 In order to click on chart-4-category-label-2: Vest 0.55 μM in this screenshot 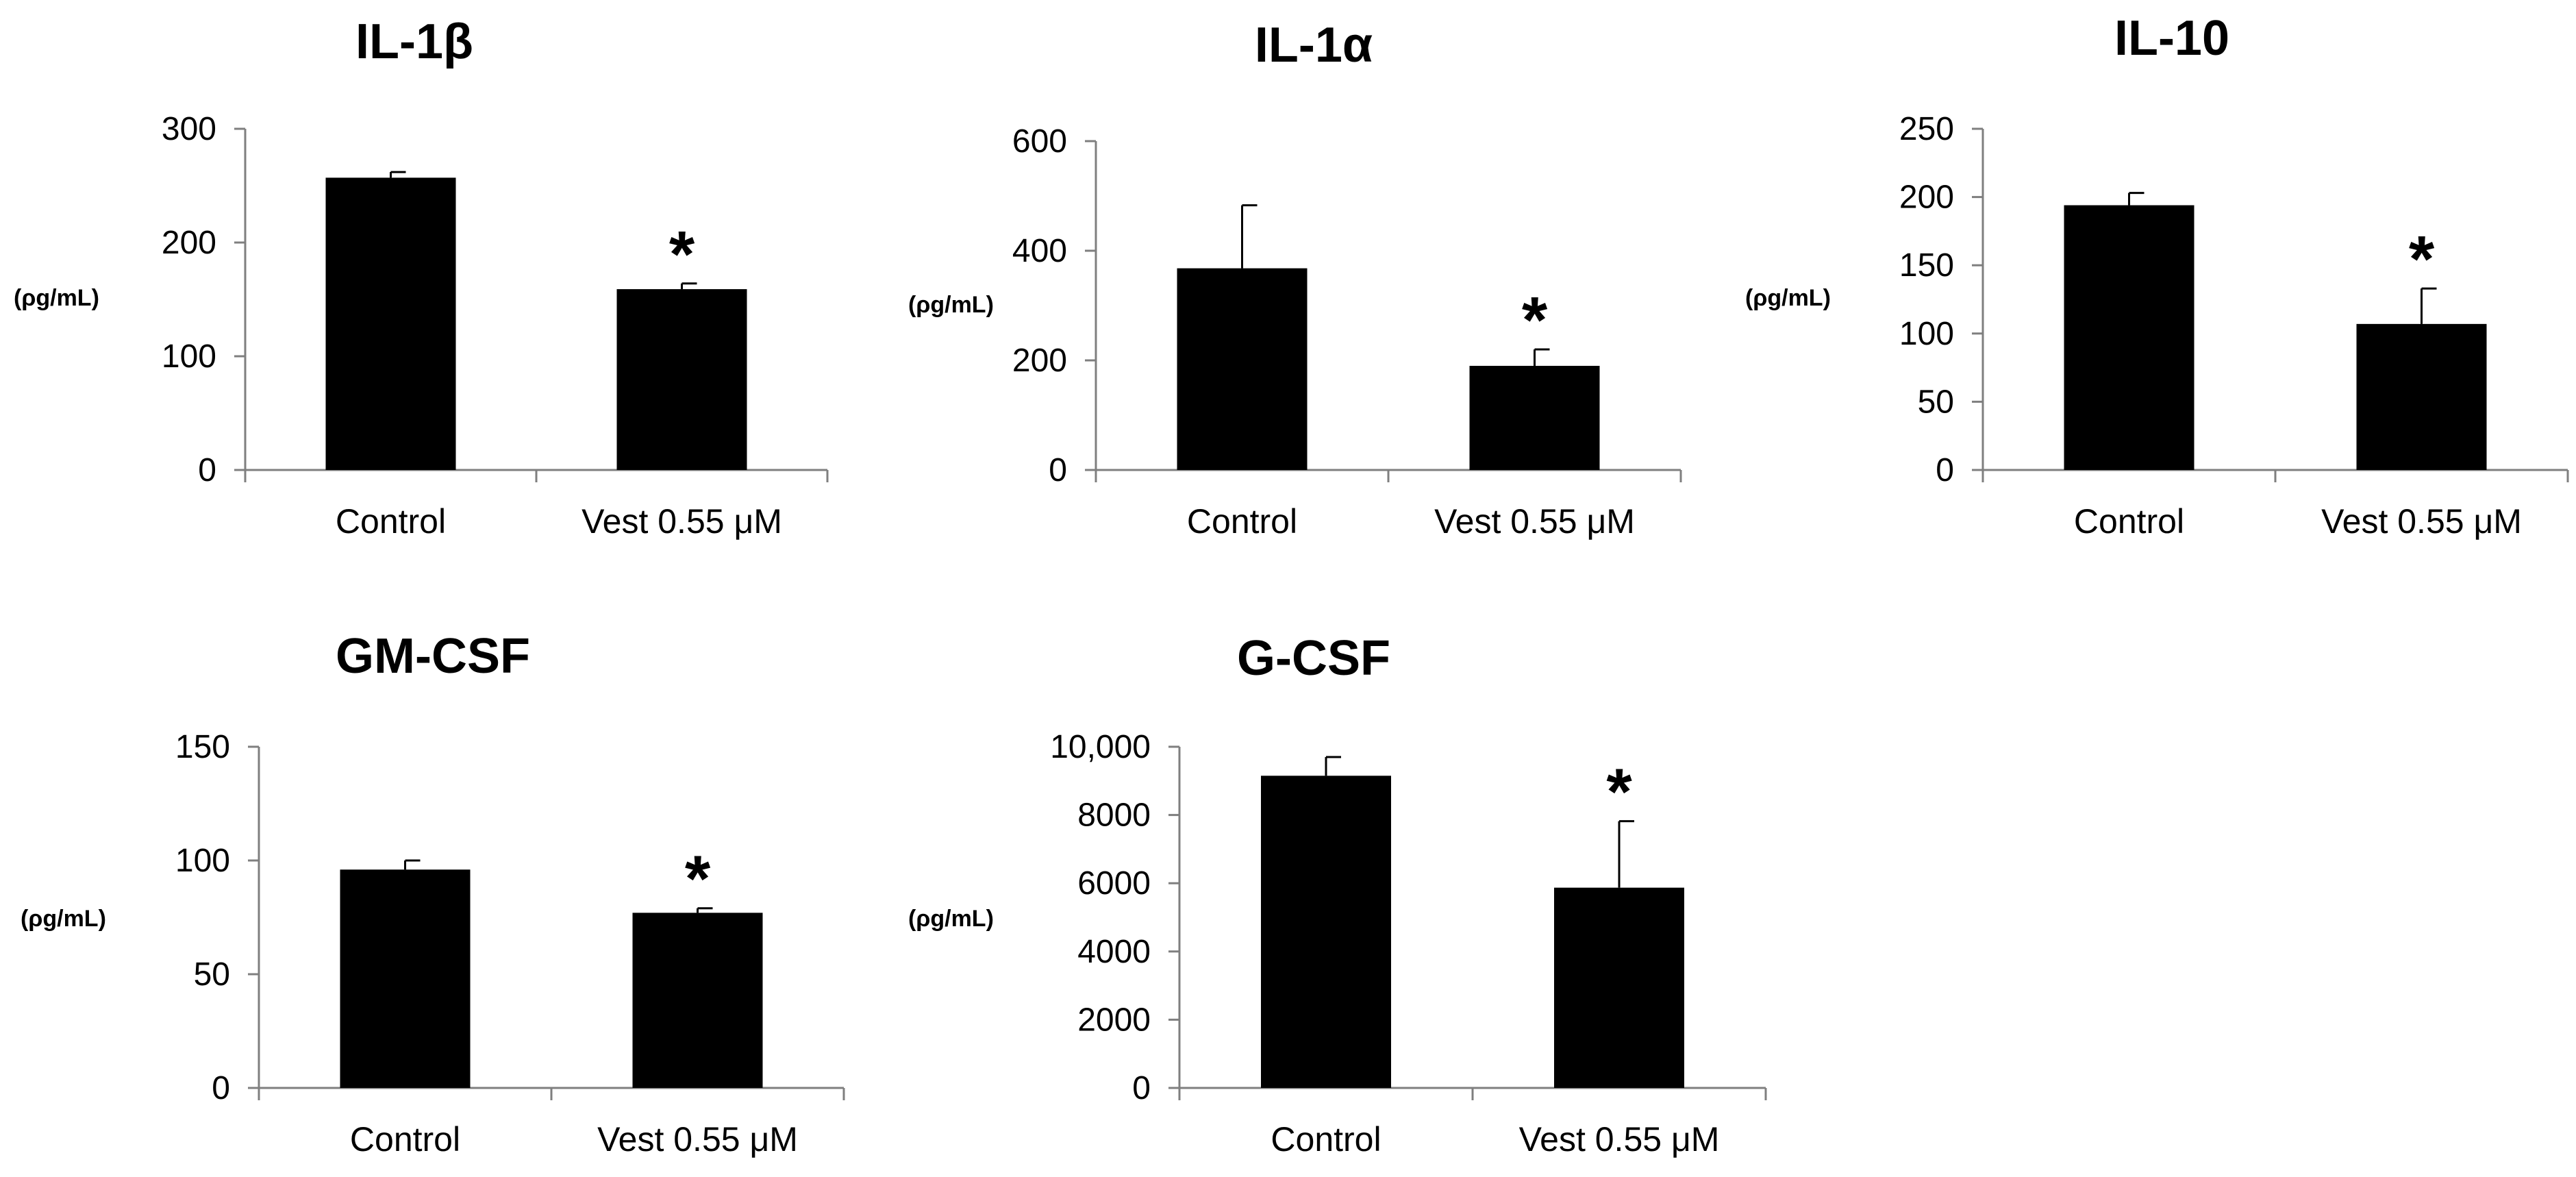, I will do `click(697, 1139)`.